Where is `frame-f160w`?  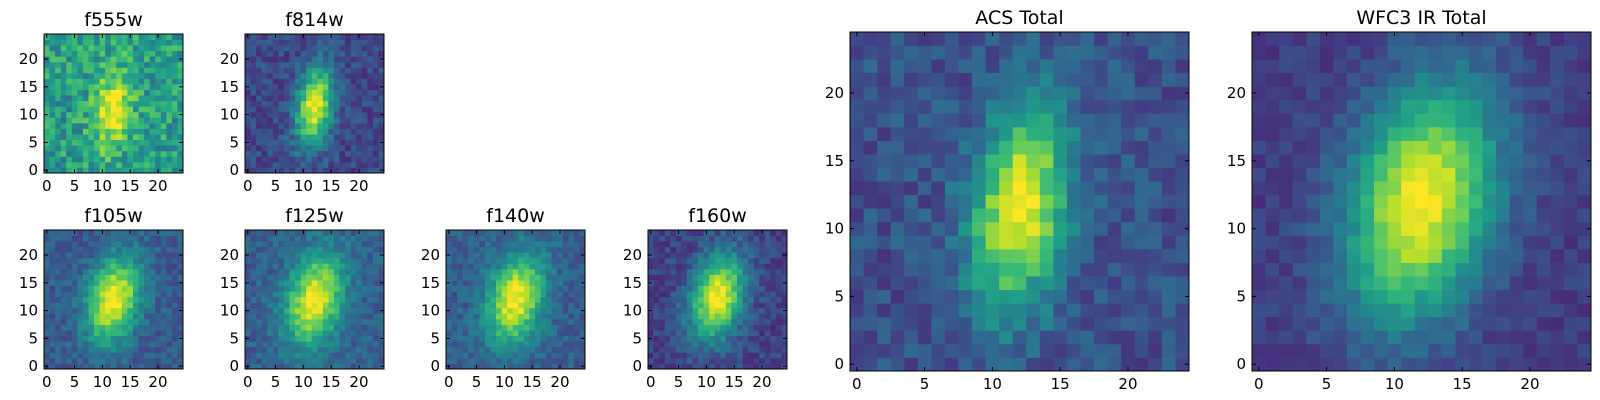
frame-f160w is located at coordinates (717, 299).